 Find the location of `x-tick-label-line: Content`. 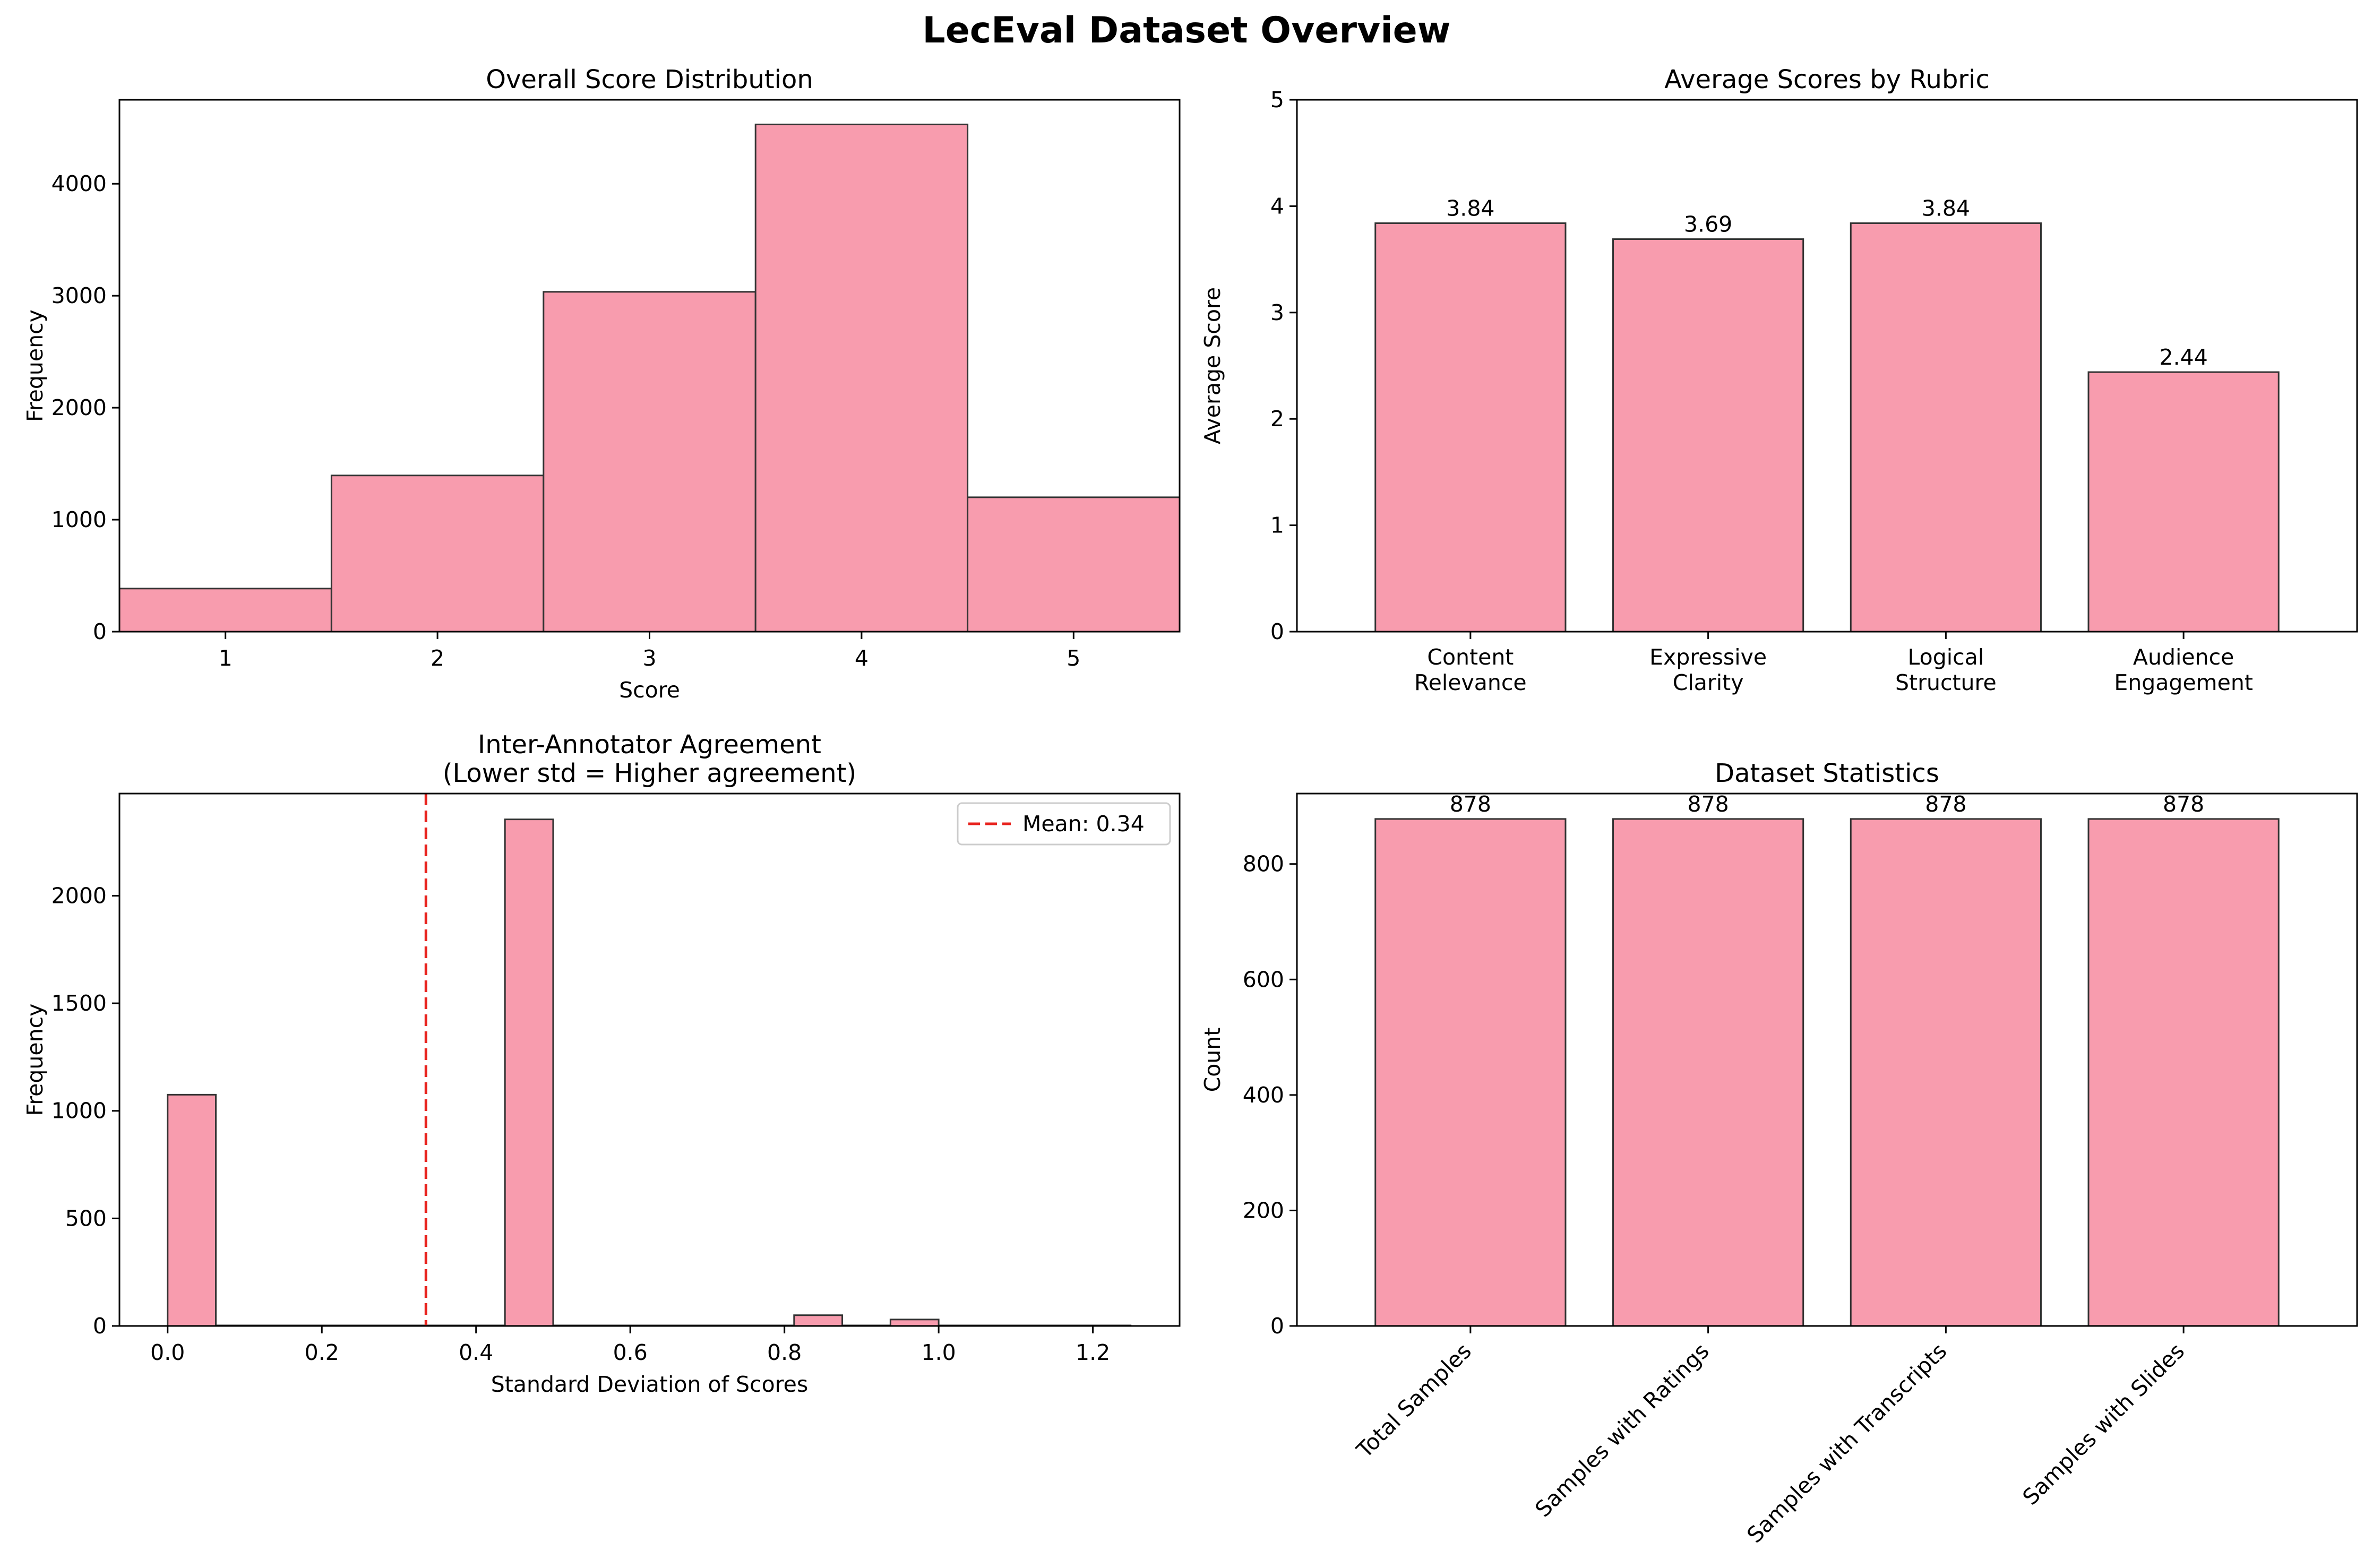

x-tick-label-line: Content is located at coordinates (1470, 657).